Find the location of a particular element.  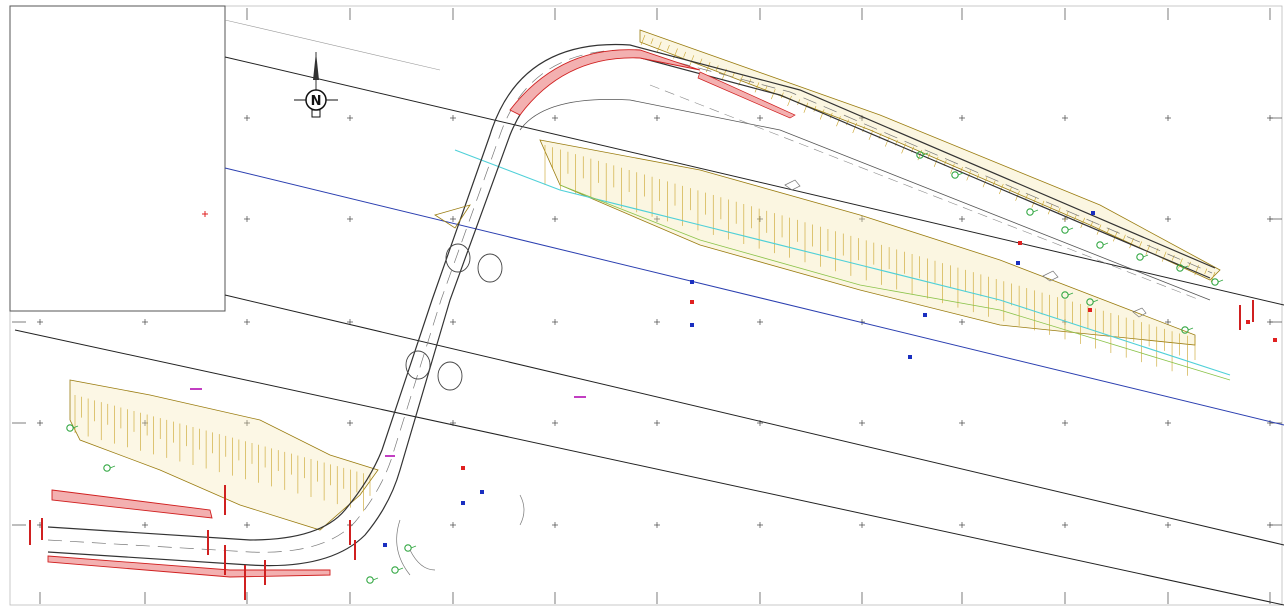

triangle-marker is located at coordinates (452, 216).